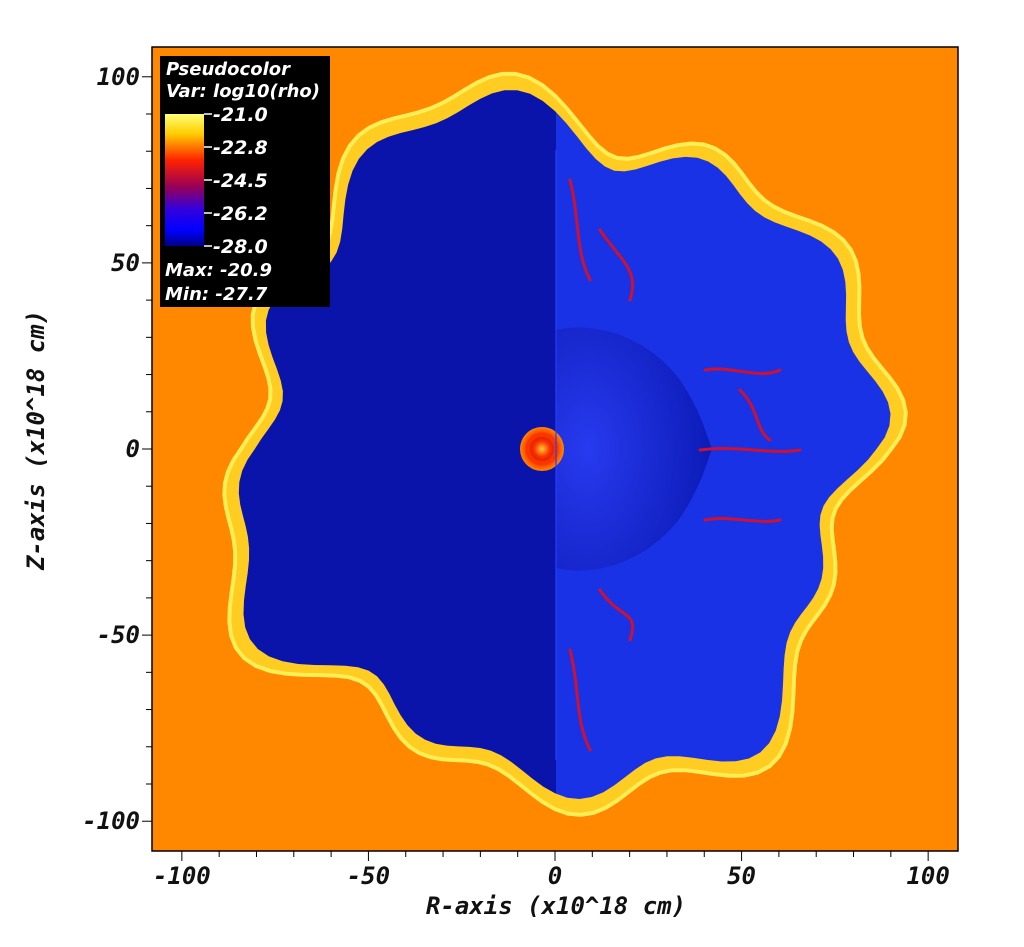  Describe the element at coordinates (240, 148) in the screenshot. I see `colorbar-tick-label: -22.8` at that location.